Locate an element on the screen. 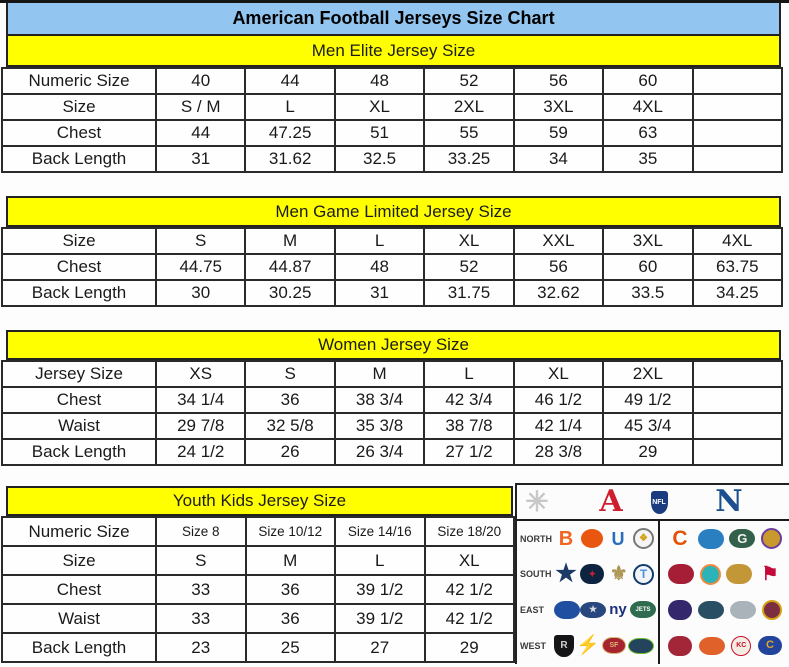  size-value-cell: 29 7/8 is located at coordinates (200, 426).